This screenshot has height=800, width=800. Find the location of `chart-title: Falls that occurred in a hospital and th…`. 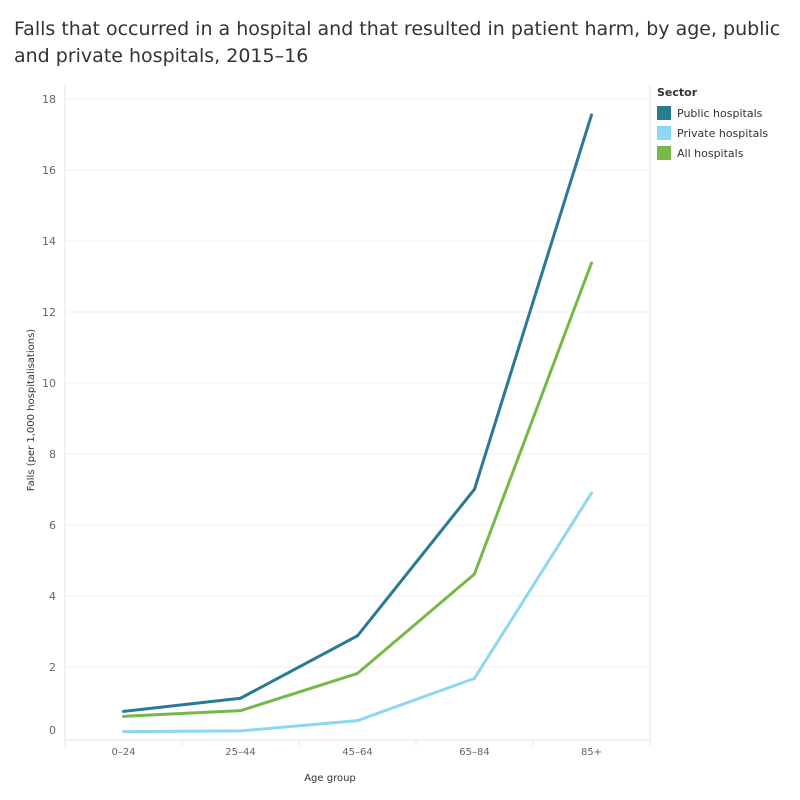

chart-title: Falls that occurred in a hospital and th… is located at coordinates (397, 42).